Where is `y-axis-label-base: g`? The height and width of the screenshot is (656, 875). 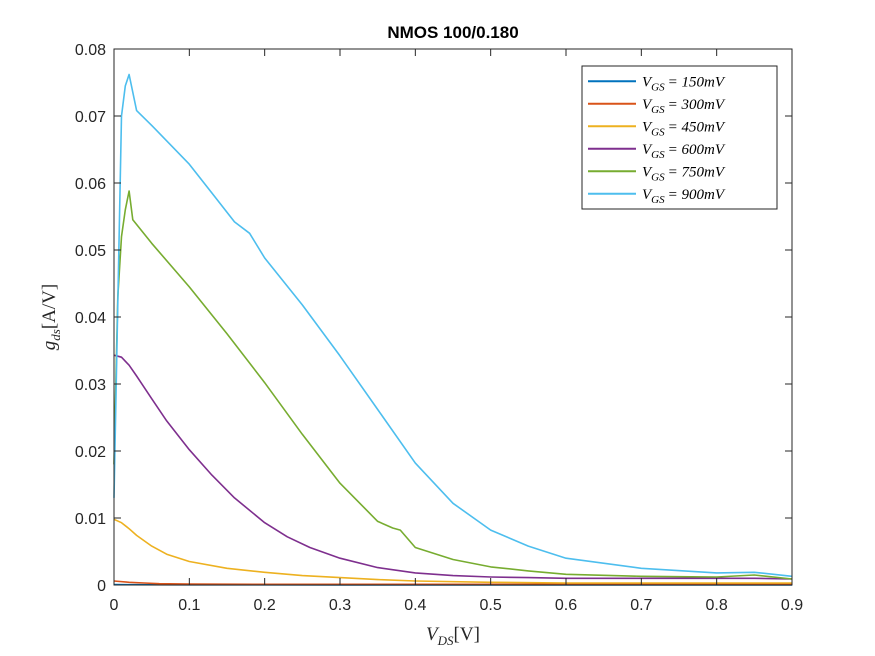 y-axis-label-base: g is located at coordinates (49, 346).